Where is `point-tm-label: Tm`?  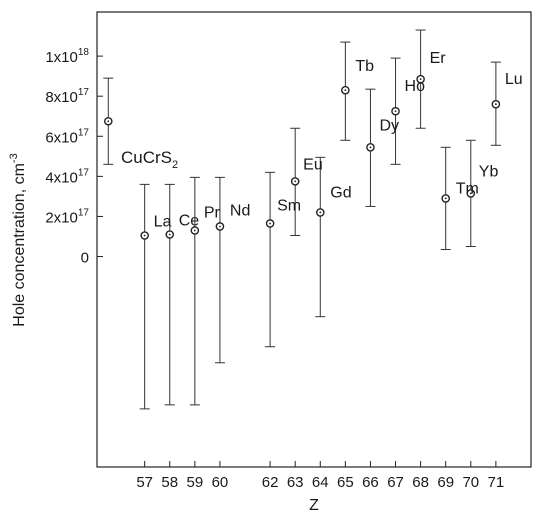
point-tm-label: Tm is located at coordinates (467, 188).